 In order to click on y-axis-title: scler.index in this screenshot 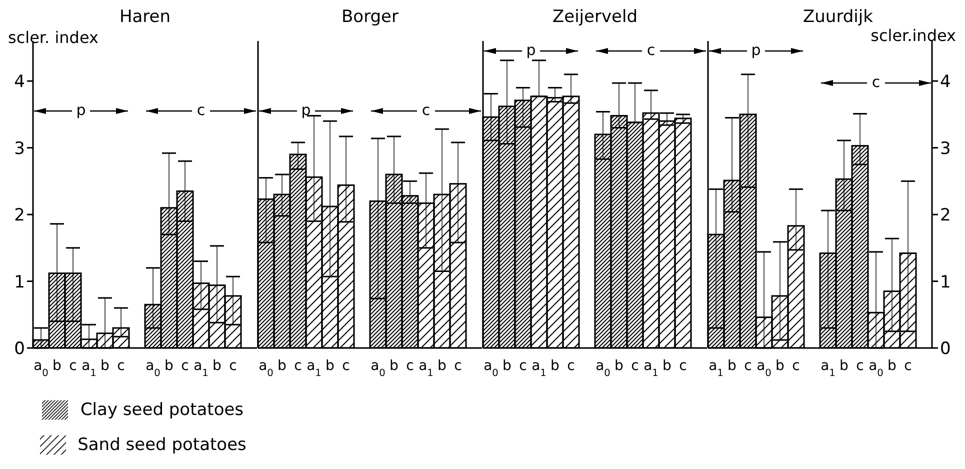, I will do `click(913, 35)`.